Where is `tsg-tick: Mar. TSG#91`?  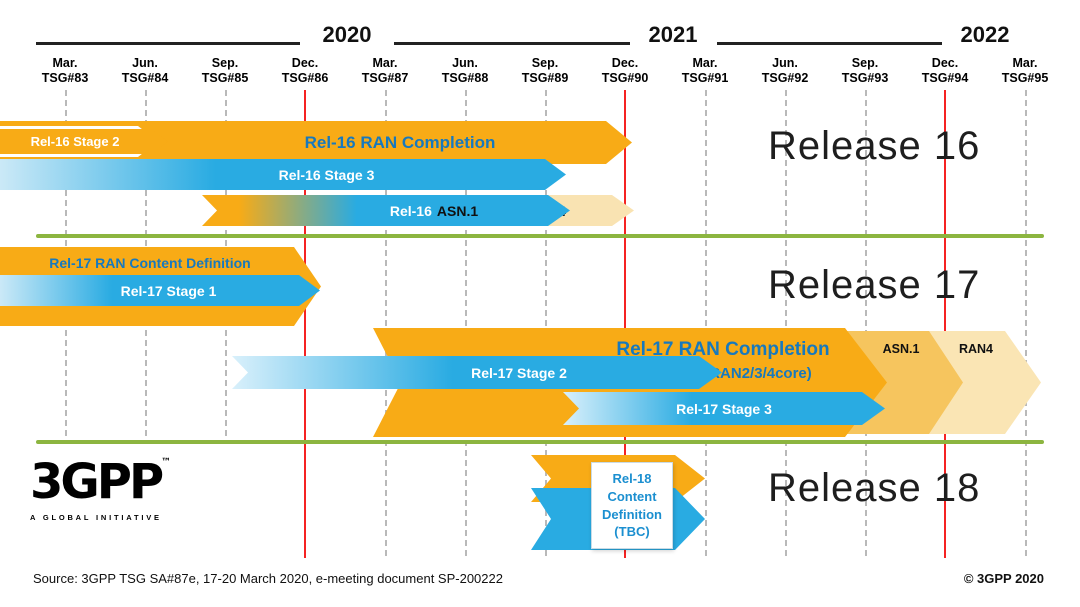 tsg-tick: Mar. TSG#91 is located at coordinates (705, 71).